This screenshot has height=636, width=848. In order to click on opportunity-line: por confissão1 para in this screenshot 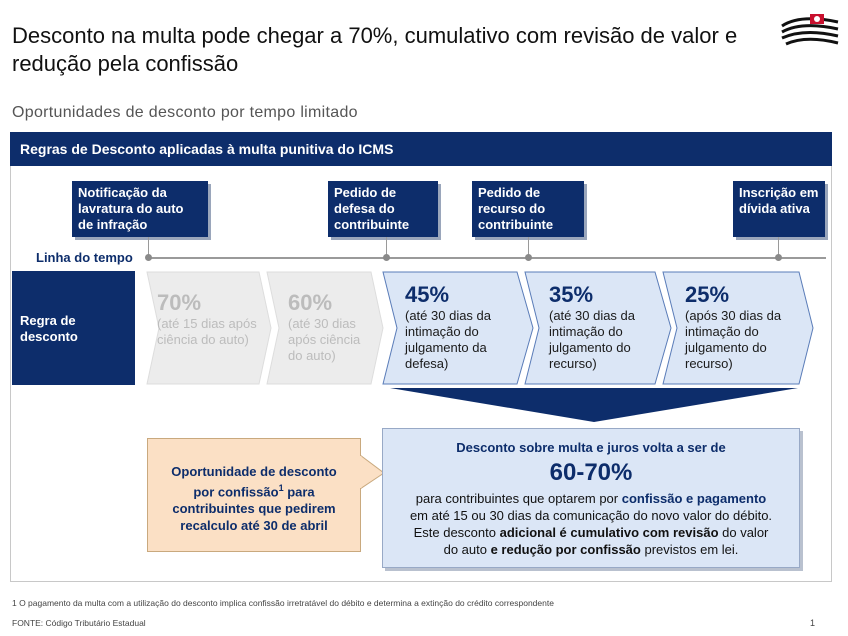, I will do `click(254, 490)`.